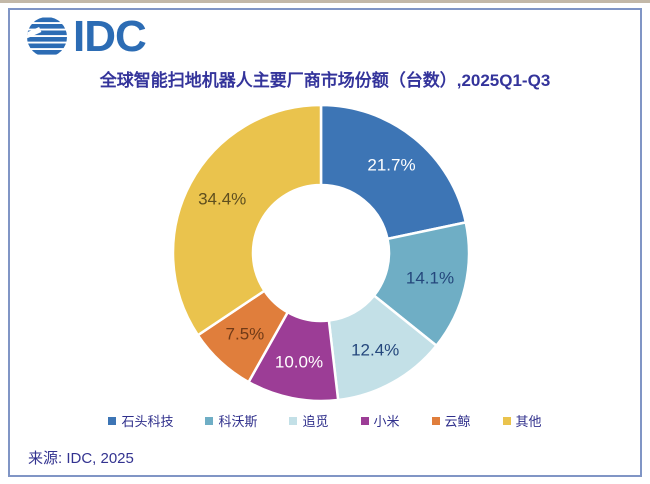  Describe the element at coordinates (222, 199) in the screenshot. I see `slice-label-6: 34.4%` at that location.